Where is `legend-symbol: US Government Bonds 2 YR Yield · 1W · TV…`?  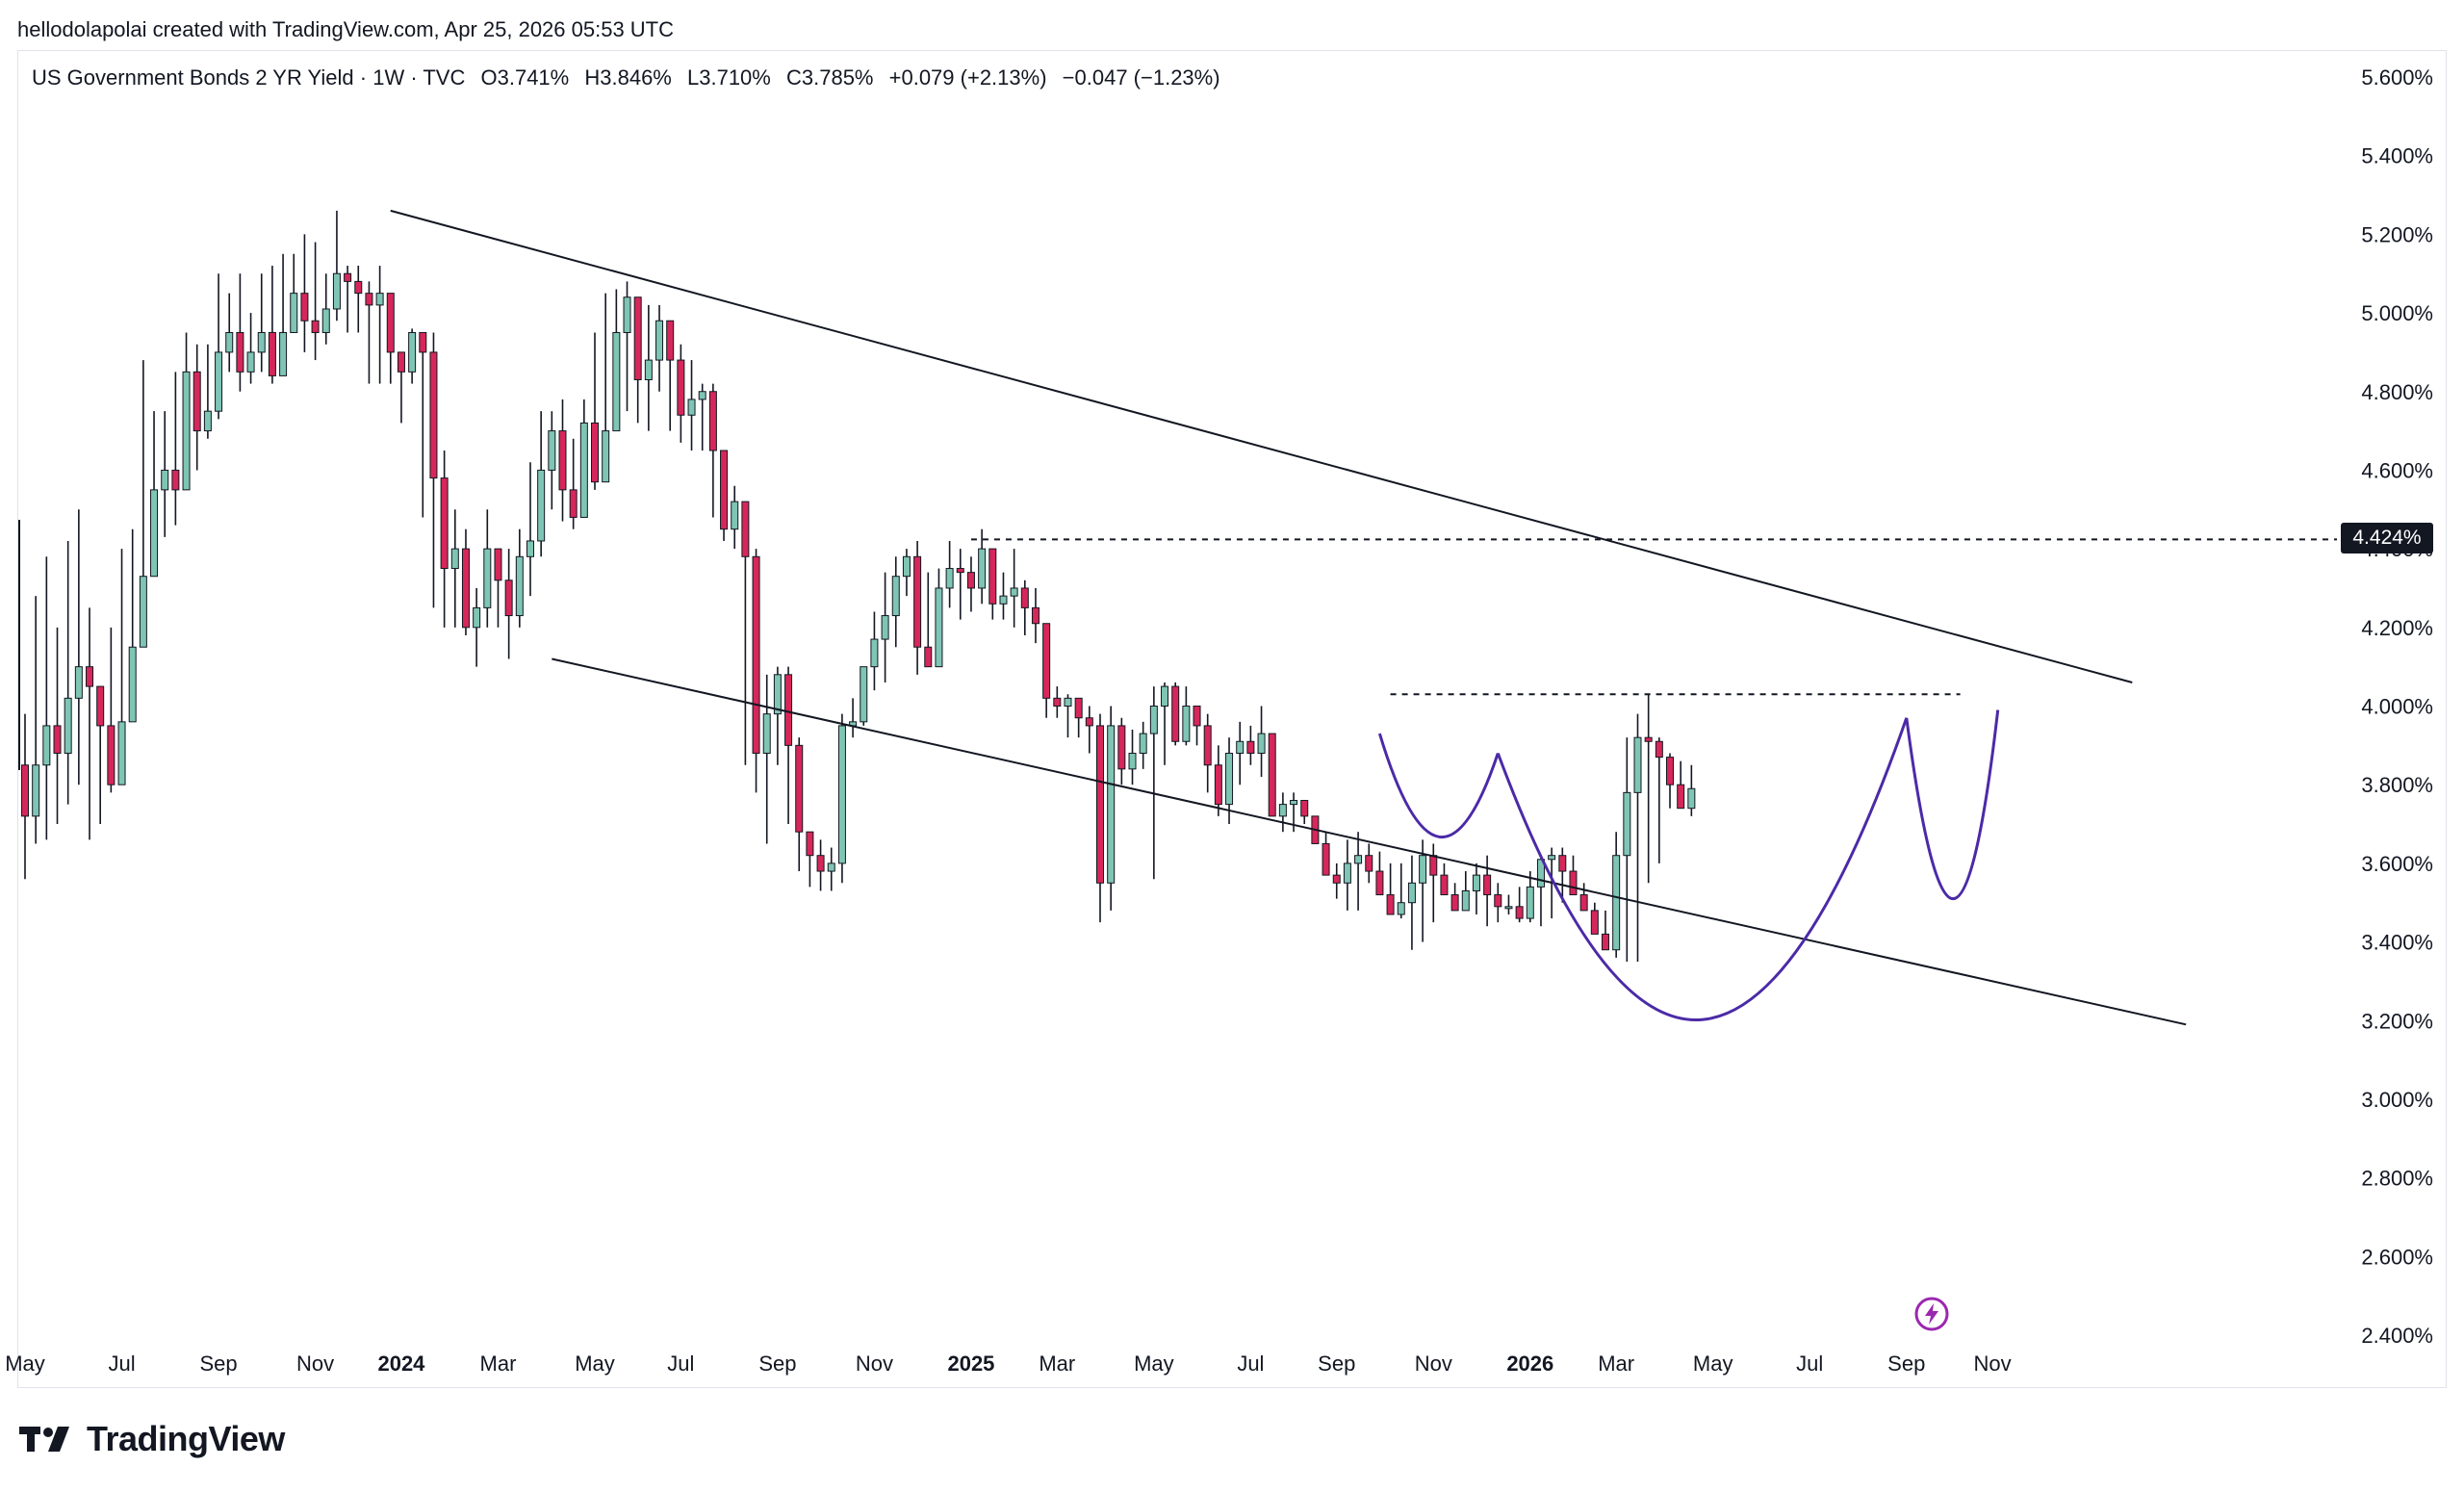
legend-symbol: US Government Bonds 2 YR Yield · 1W · TV… is located at coordinates (249, 77).